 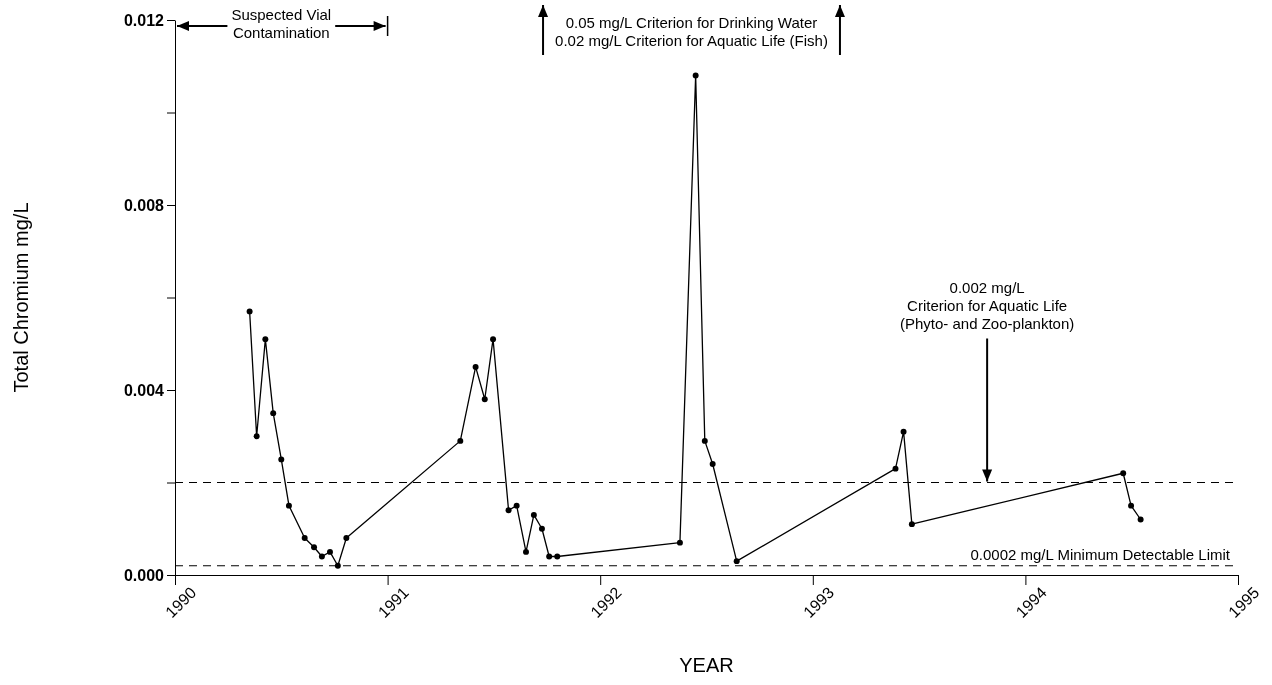 I want to click on annotation: 0.05 mg/L Criterion for Drinking Water 0.02 mg/L Criterion for Aquatic Life (Fish), so click(x=691, y=31).